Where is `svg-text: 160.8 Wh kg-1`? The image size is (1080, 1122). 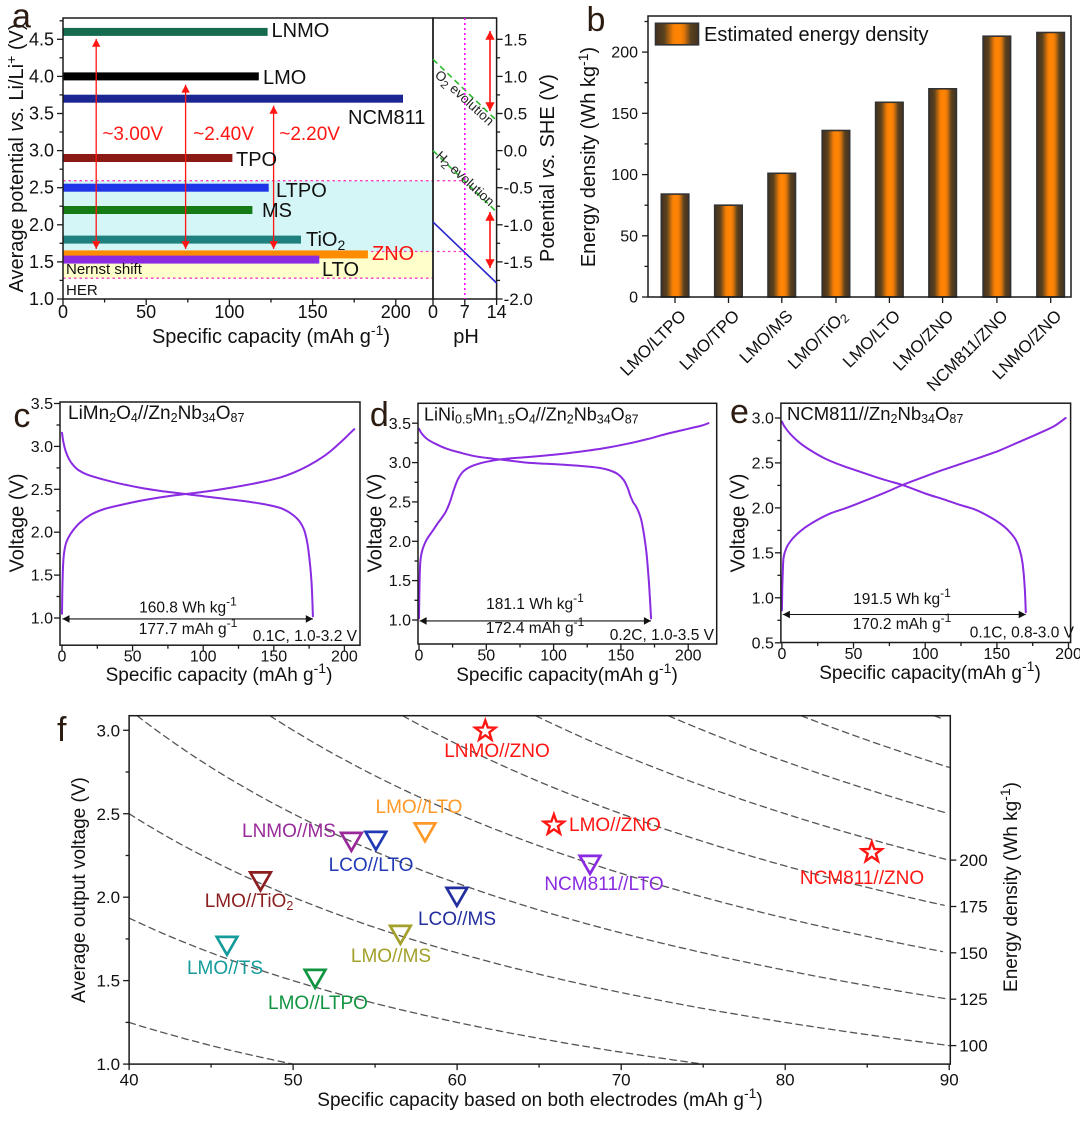 svg-text: 160.8 Wh kg-1 is located at coordinates (188, 605).